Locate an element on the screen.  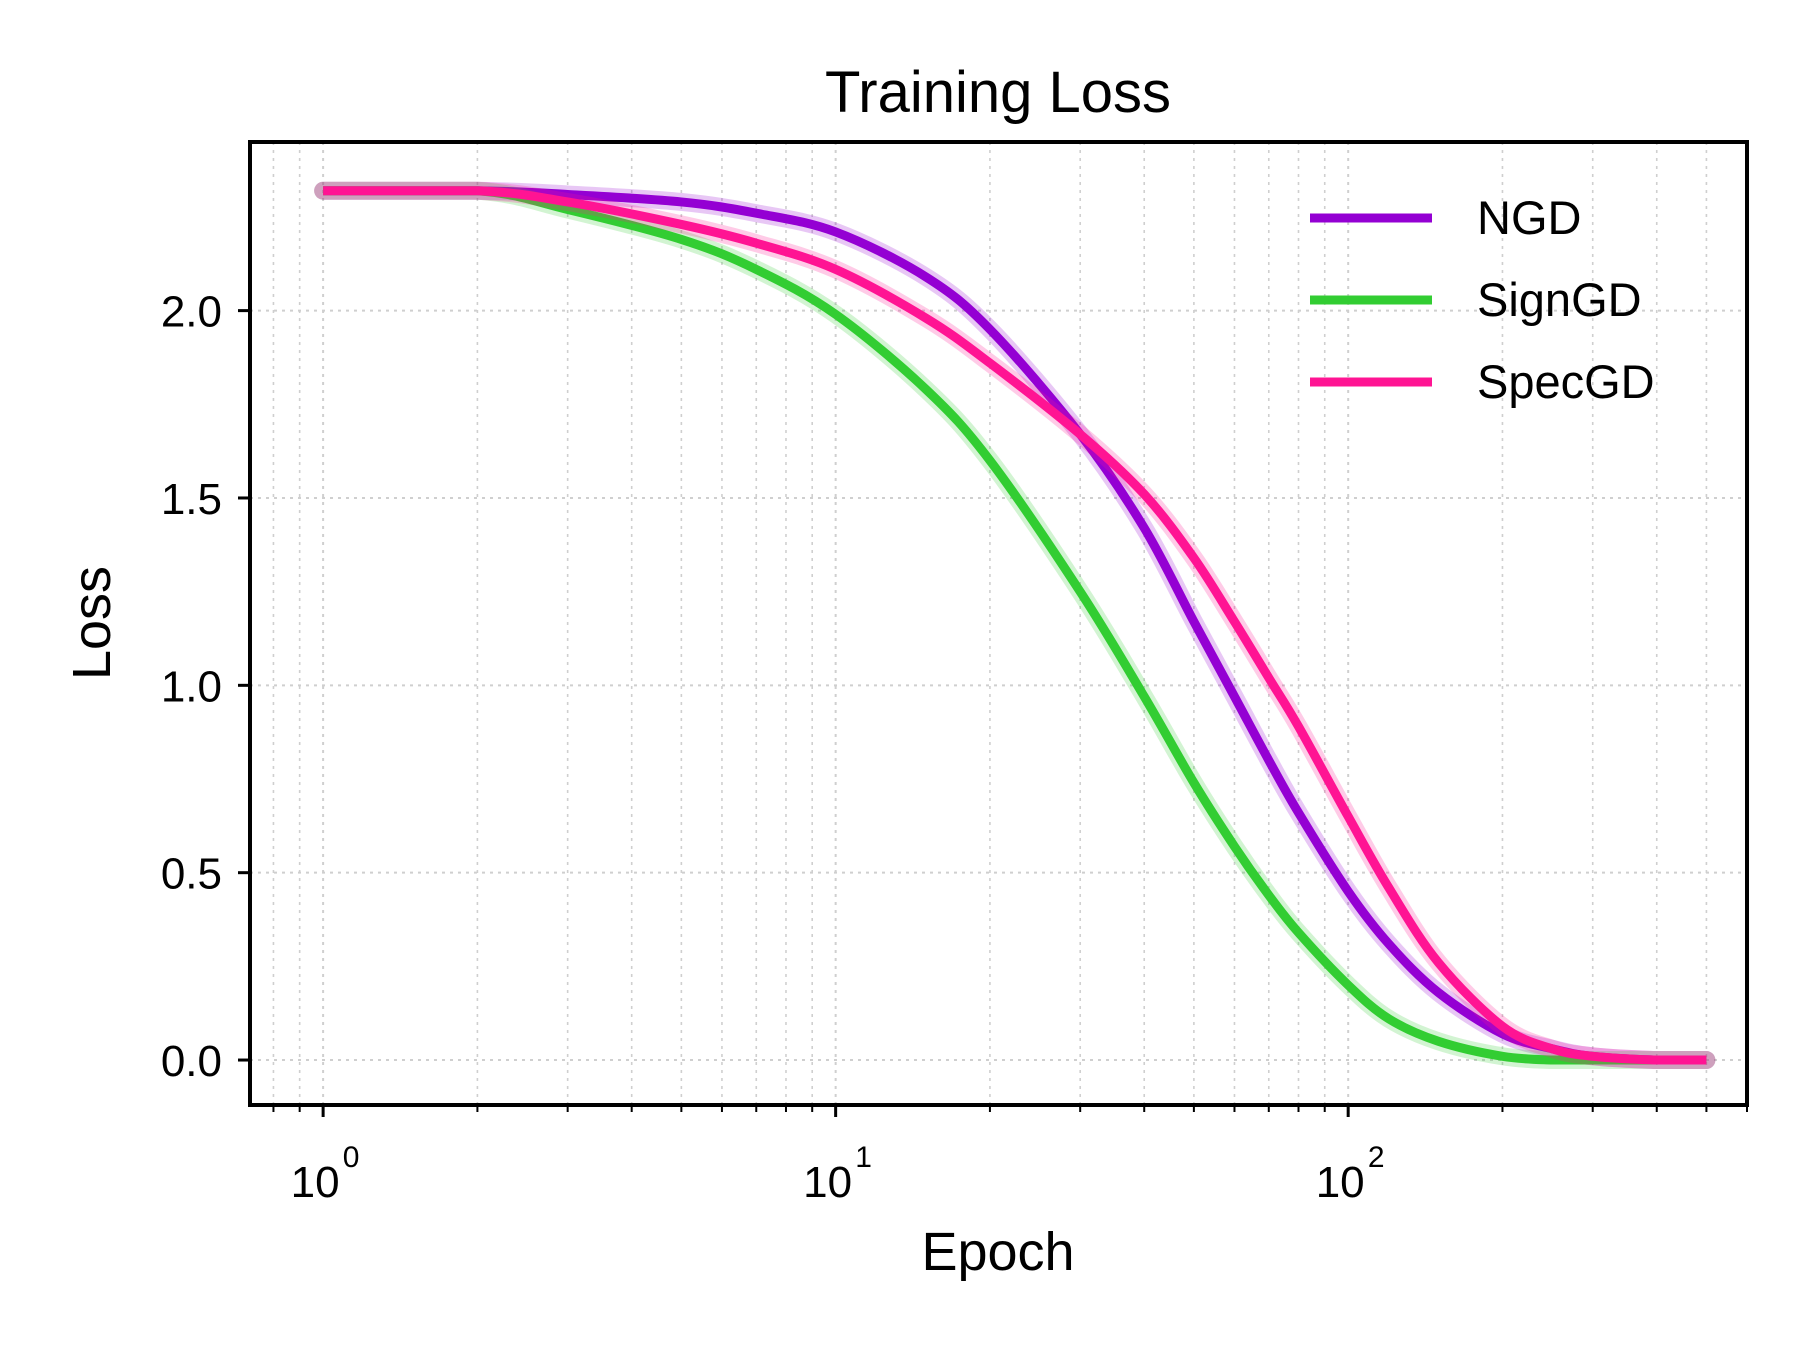
x-tick-label: 10⁰ is located at coordinates (325, 1174).